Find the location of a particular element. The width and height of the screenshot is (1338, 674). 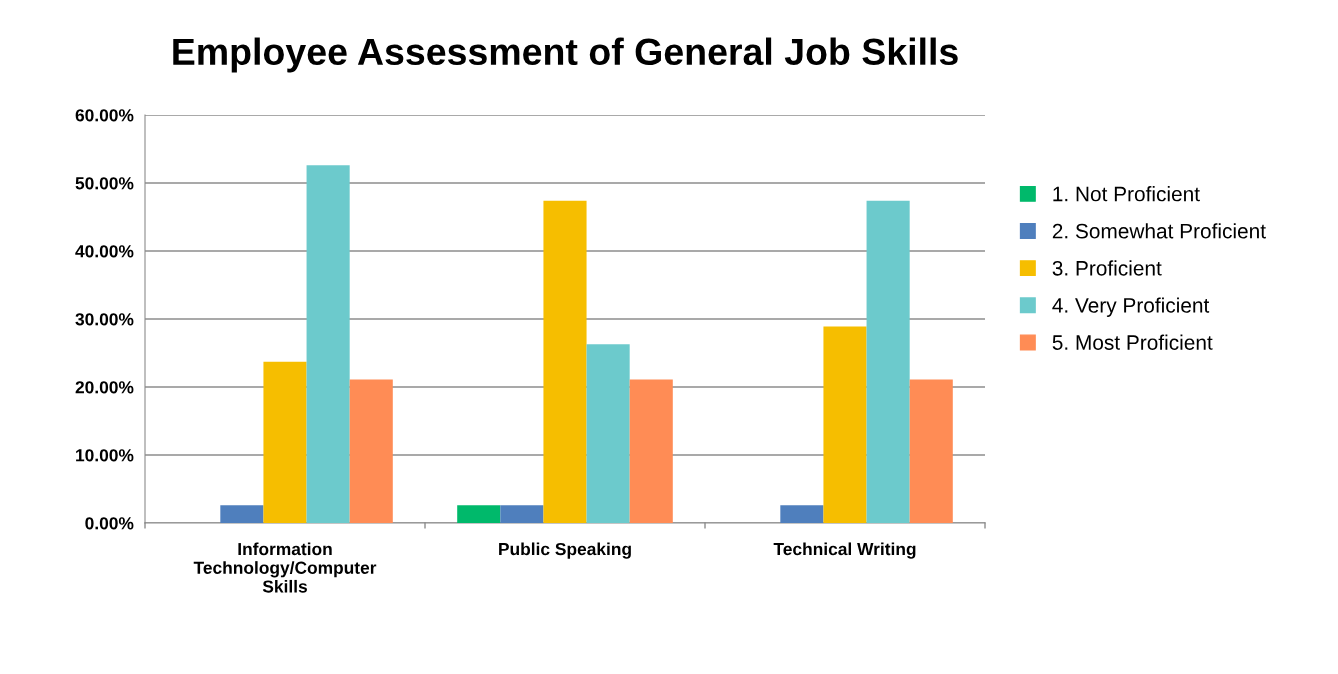

x-tick-label: Public Speaking is located at coordinates (565, 550).